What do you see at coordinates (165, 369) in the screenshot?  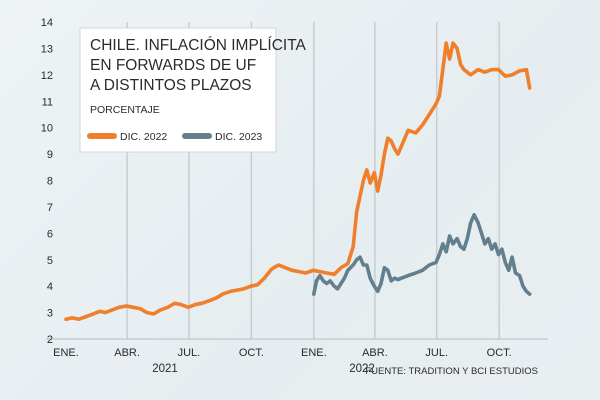 I see `year-label-2021: 2021` at bounding box center [165, 369].